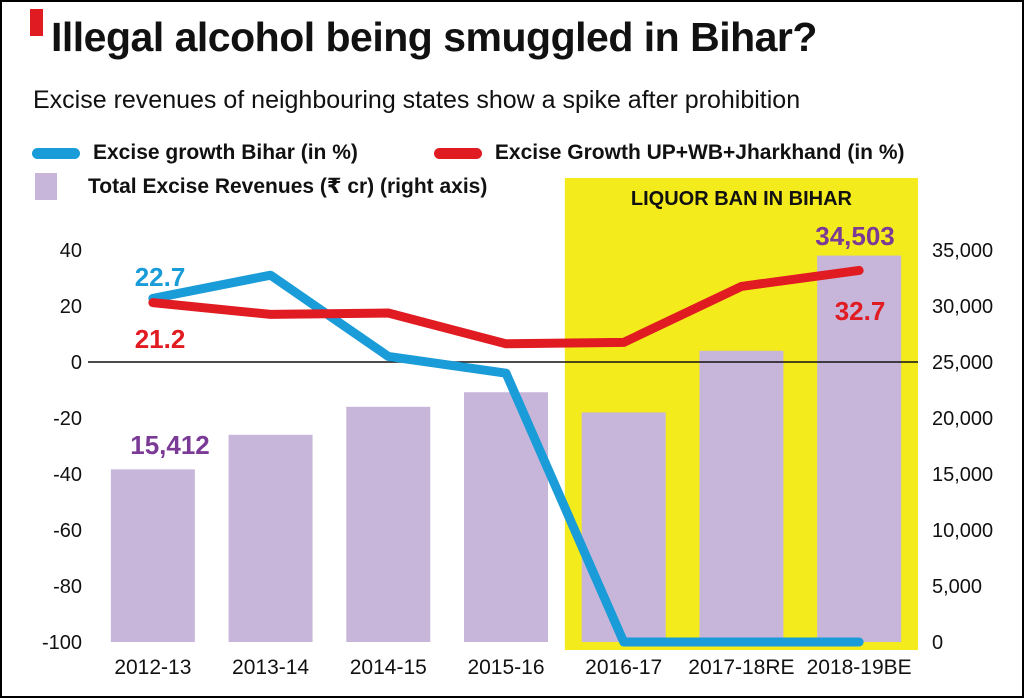 This screenshot has width=1024, height=698. What do you see at coordinates (505, 667) in the screenshot?
I see `x-axis-label-2015-16: 2015-16` at bounding box center [505, 667].